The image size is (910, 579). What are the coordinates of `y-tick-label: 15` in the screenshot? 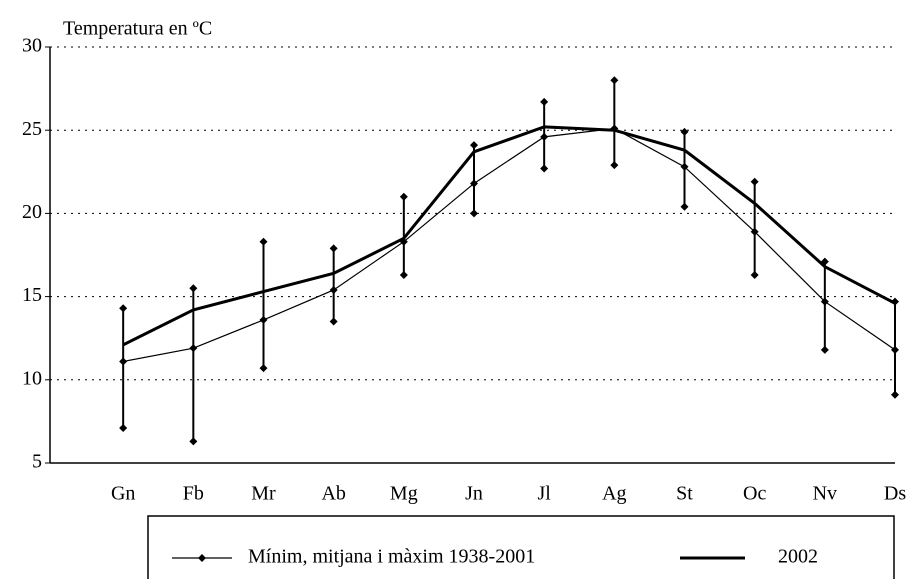 It's located at (32, 295).